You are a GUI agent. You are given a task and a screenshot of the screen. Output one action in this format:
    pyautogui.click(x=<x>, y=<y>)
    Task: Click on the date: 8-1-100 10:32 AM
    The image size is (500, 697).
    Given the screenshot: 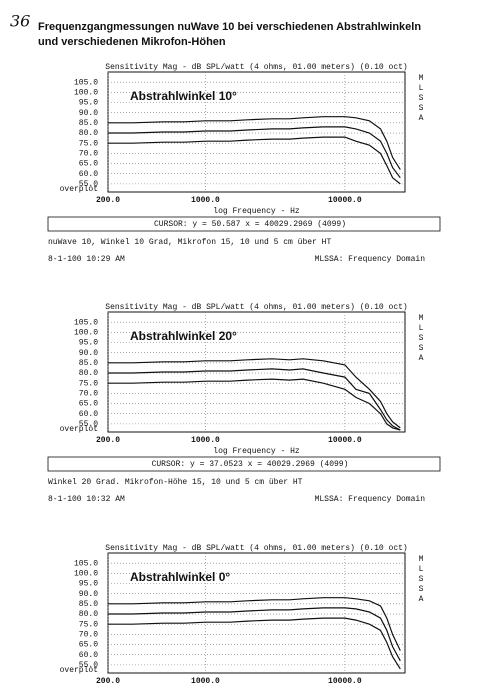 What is the action you would take?
    pyautogui.click(x=86, y=499)
    